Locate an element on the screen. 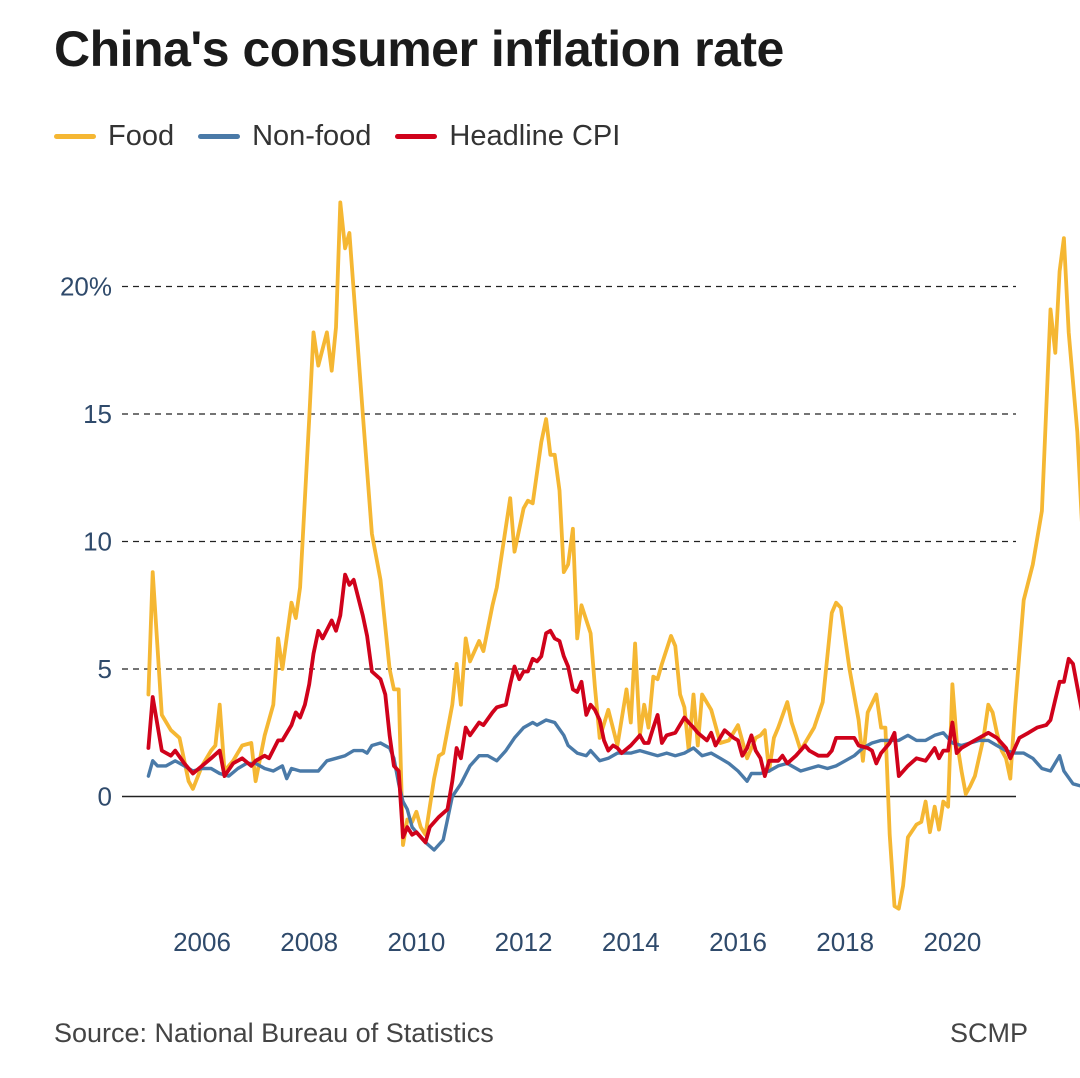  x-tick-label-2020: 2020 is located at coordinates (952, 942).